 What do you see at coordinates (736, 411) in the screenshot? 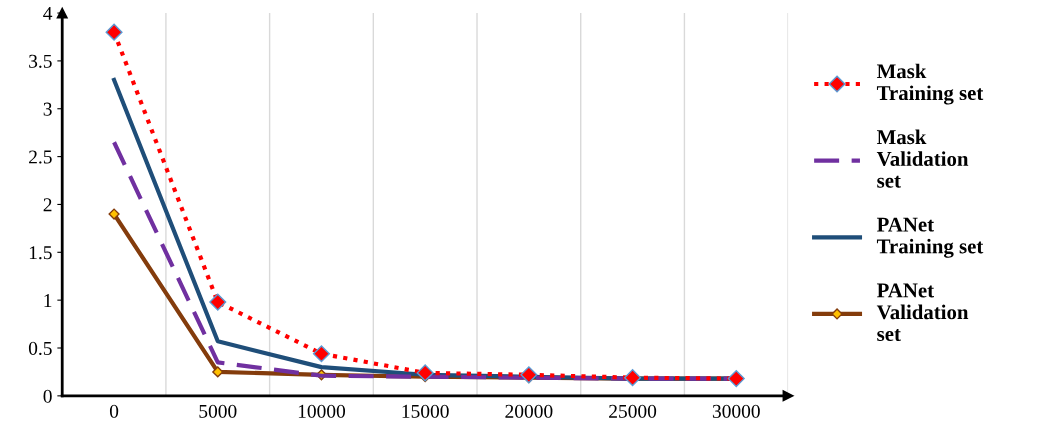
I see `x-tick-label: 30000` at bounding box center [736, 411].